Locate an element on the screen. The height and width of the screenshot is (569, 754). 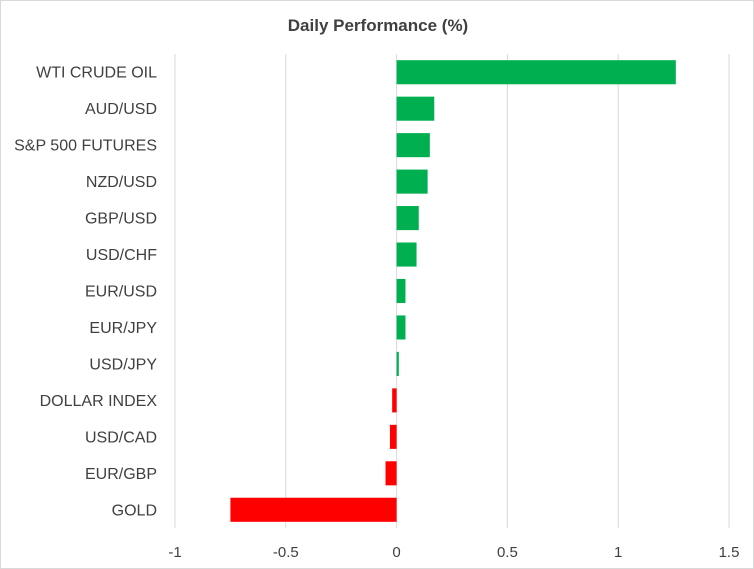
category-label: EUR/USD is located at coordinates (121, 292).